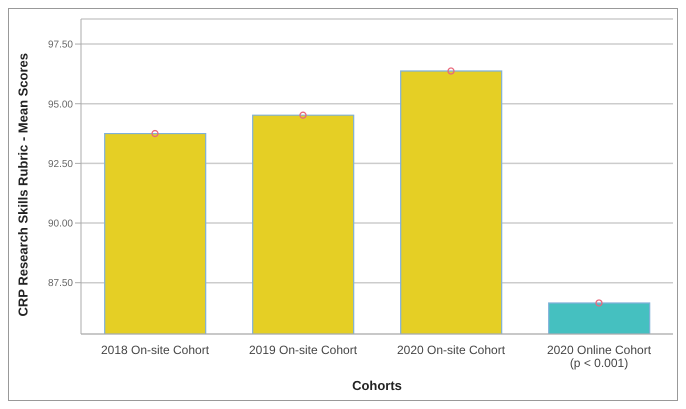 The image size is (686, 409). I want to click on x-tick-label: 2019 On-site Cohort, so click(303, 350).